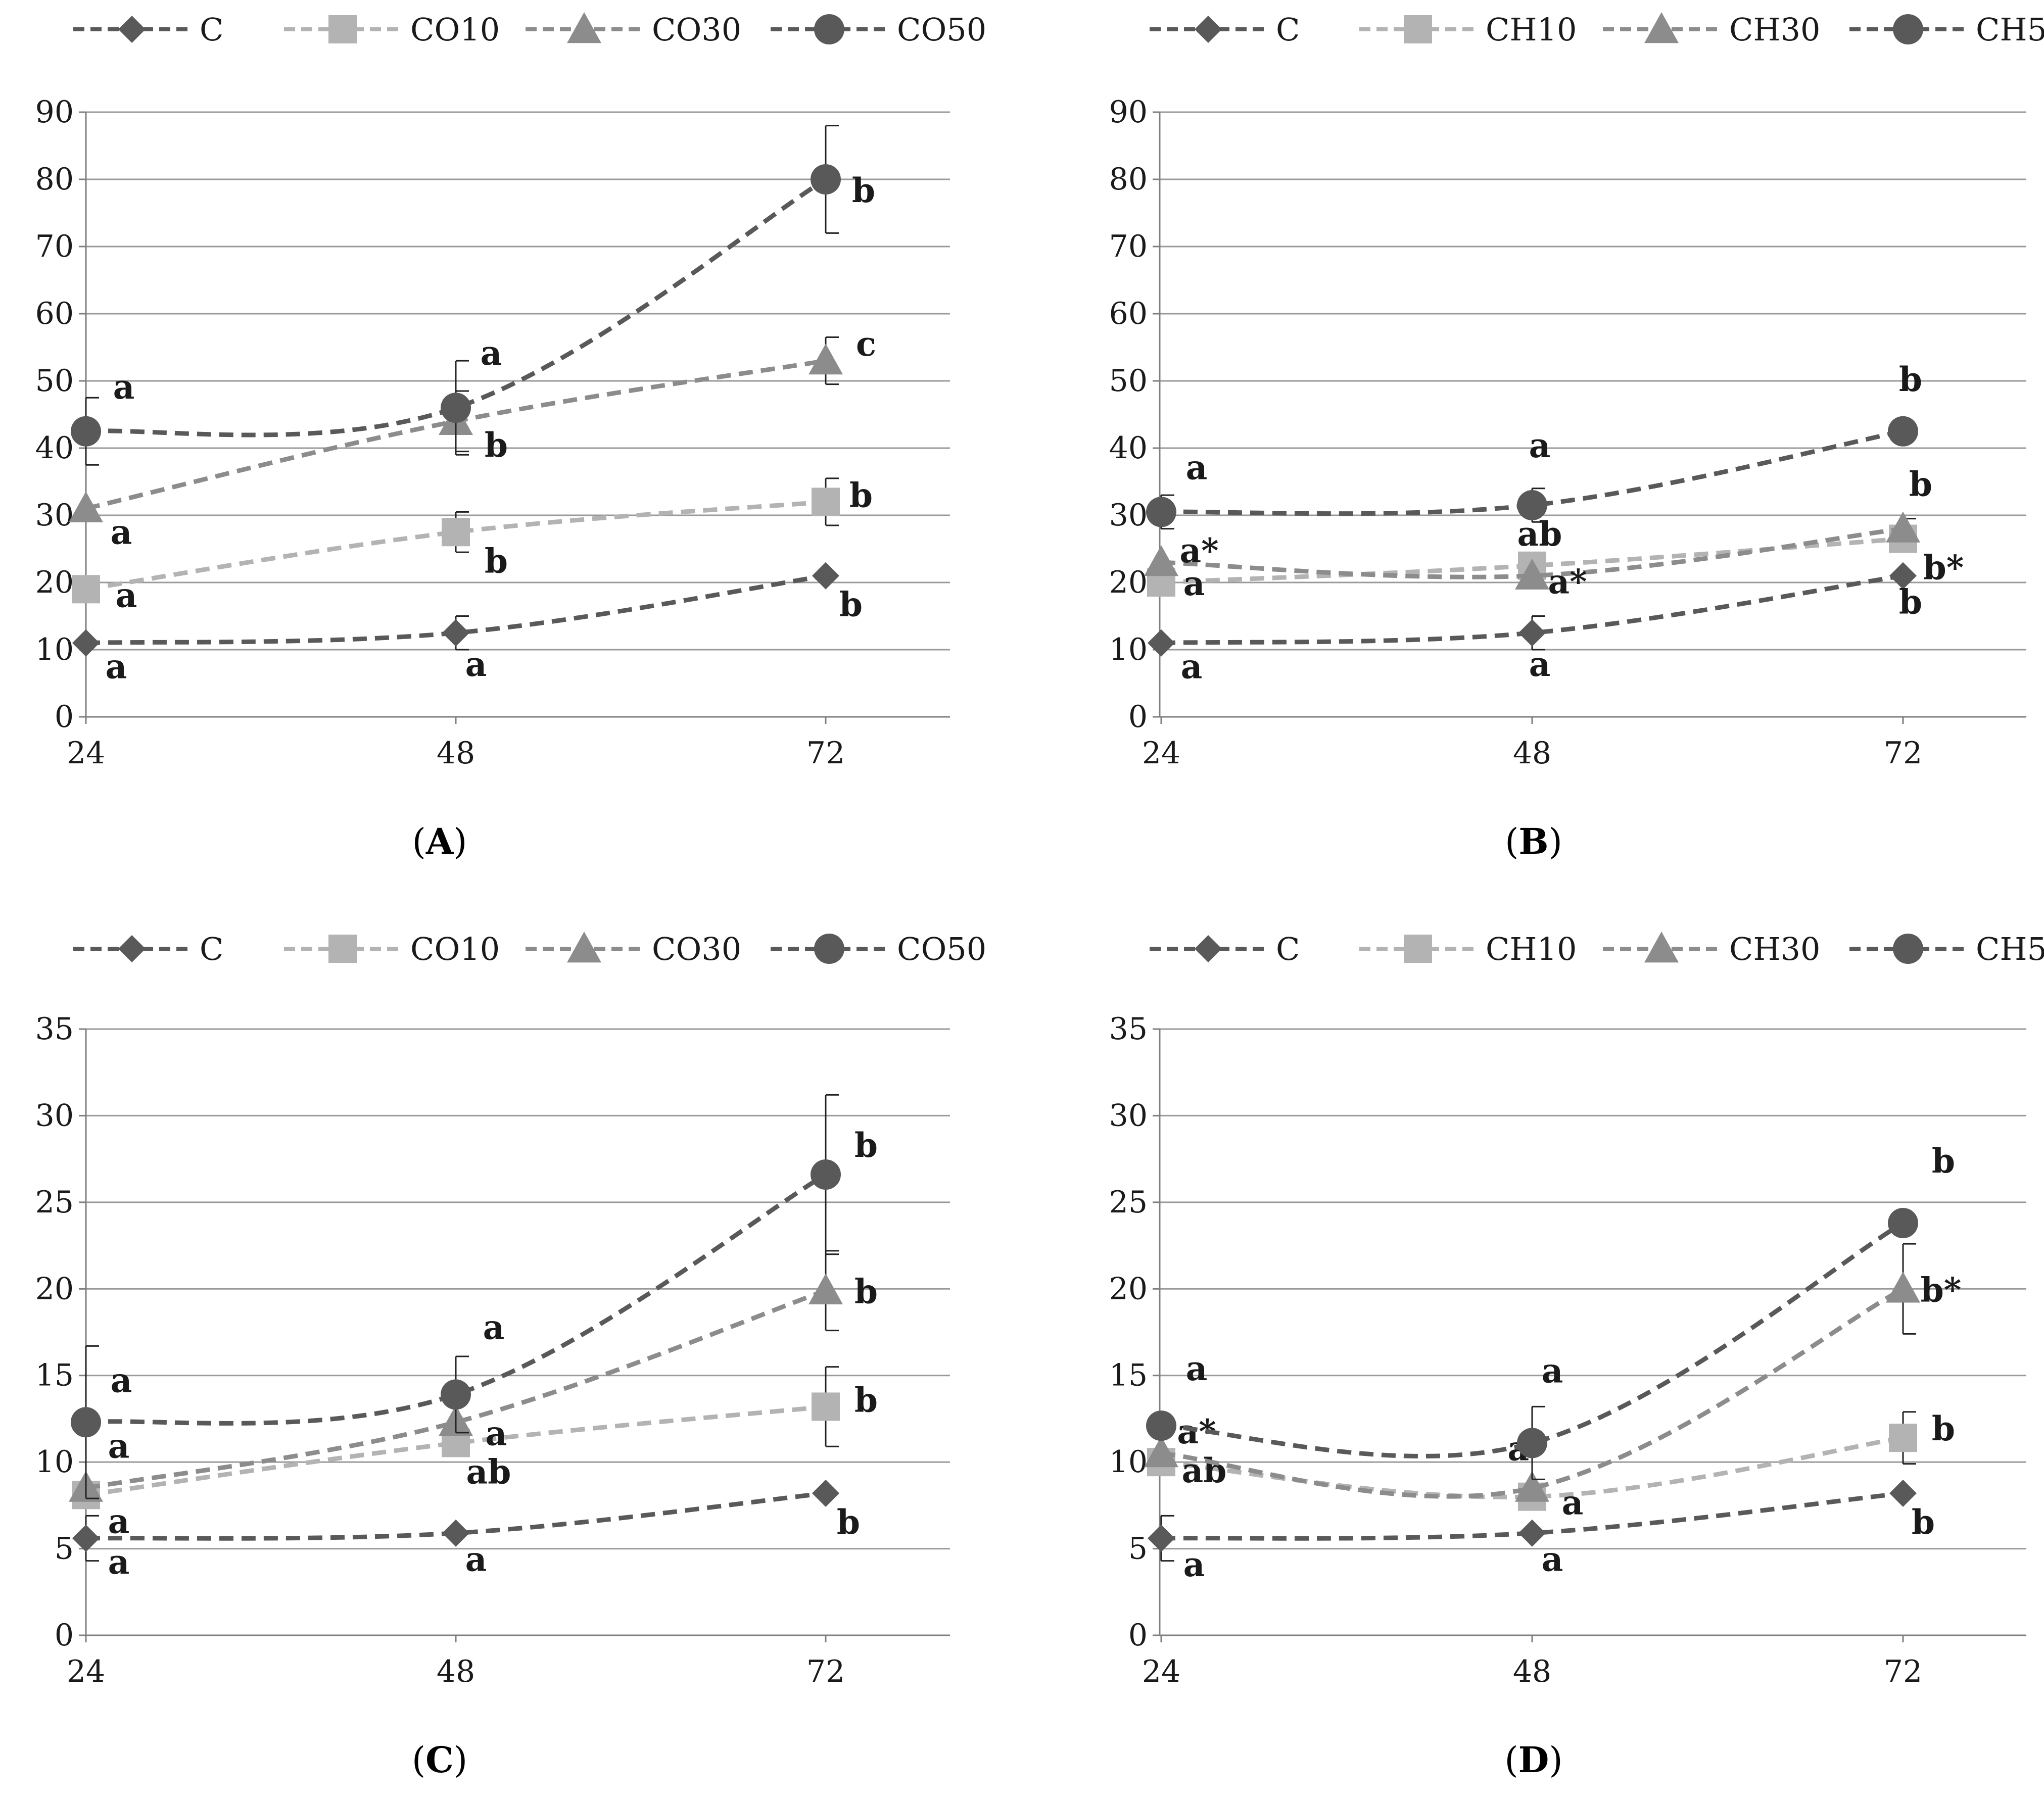 The height and width of the screenshot is (1802, 2044). What do you see at coordinates (1533, 1760) in the screenshot?
I see `panel-caption: (D)` at bounding box center [1533, 1760].